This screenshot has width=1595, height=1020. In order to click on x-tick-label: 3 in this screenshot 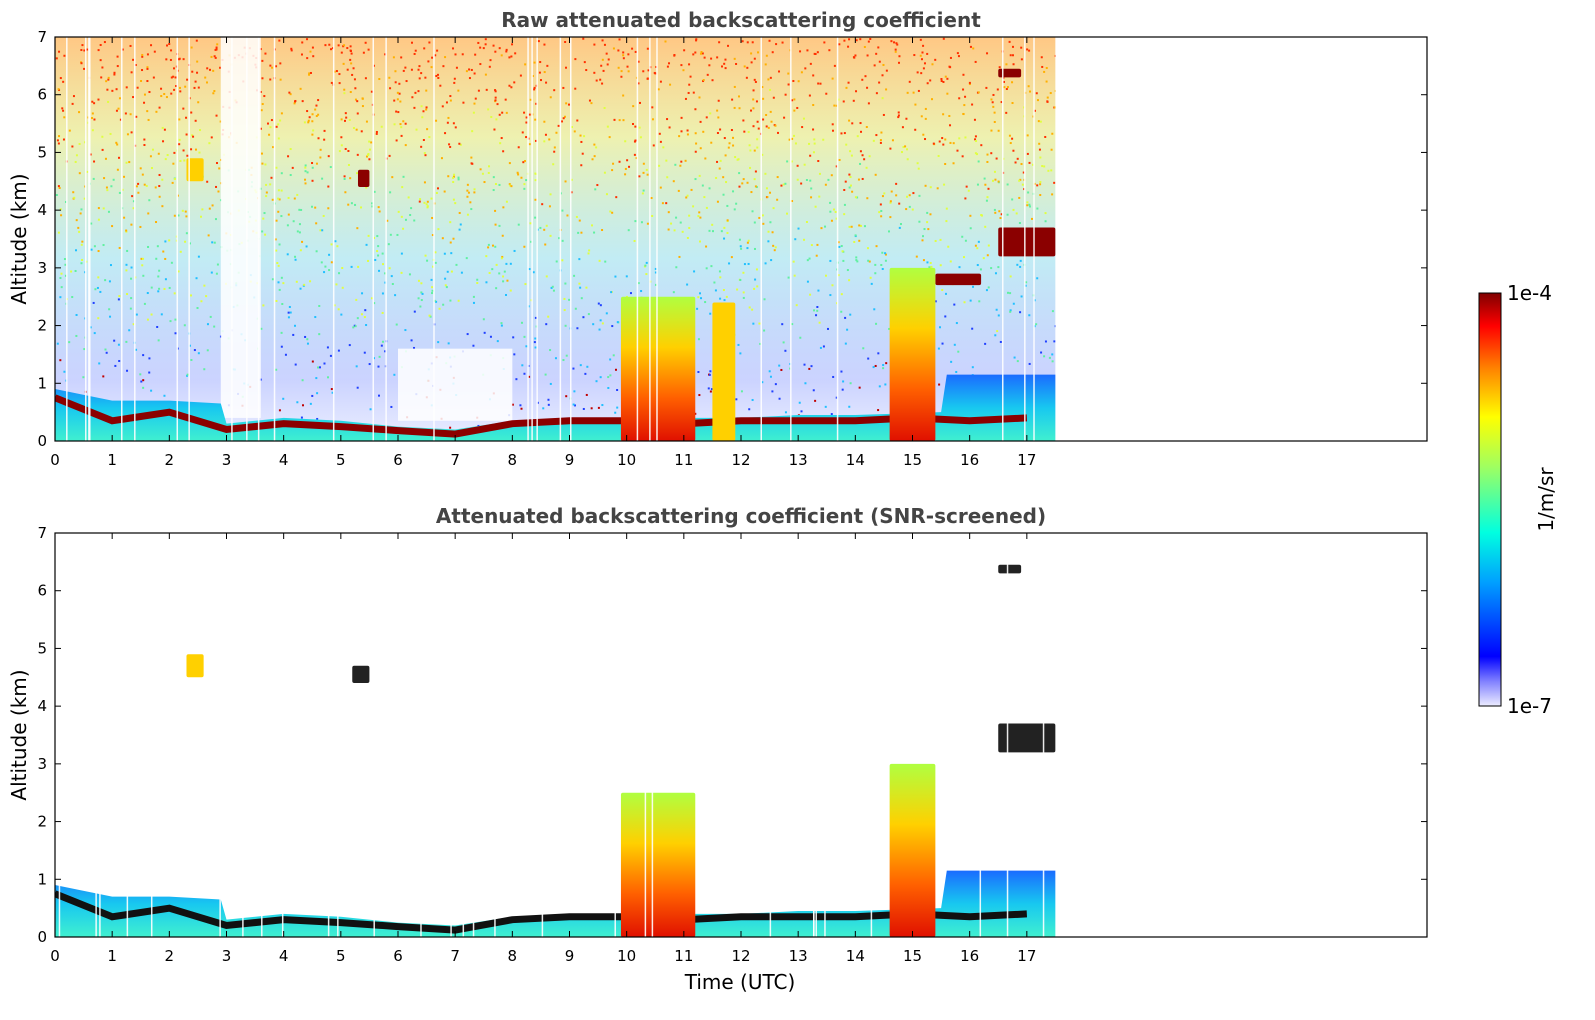, I will do `click(227, 460)`.